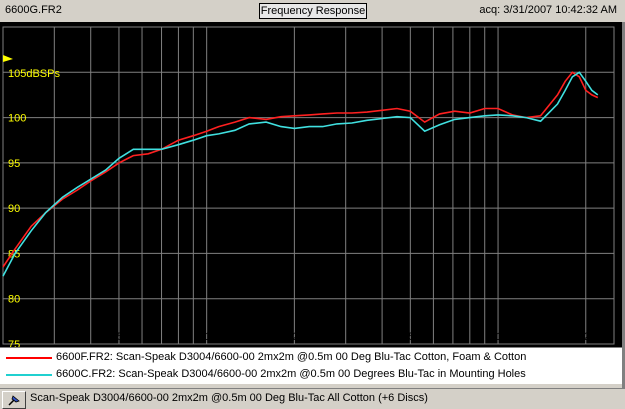  Describe the element at coordinates (14, 337) in the screenshot. I see `x-tick-label: 200` at that location.